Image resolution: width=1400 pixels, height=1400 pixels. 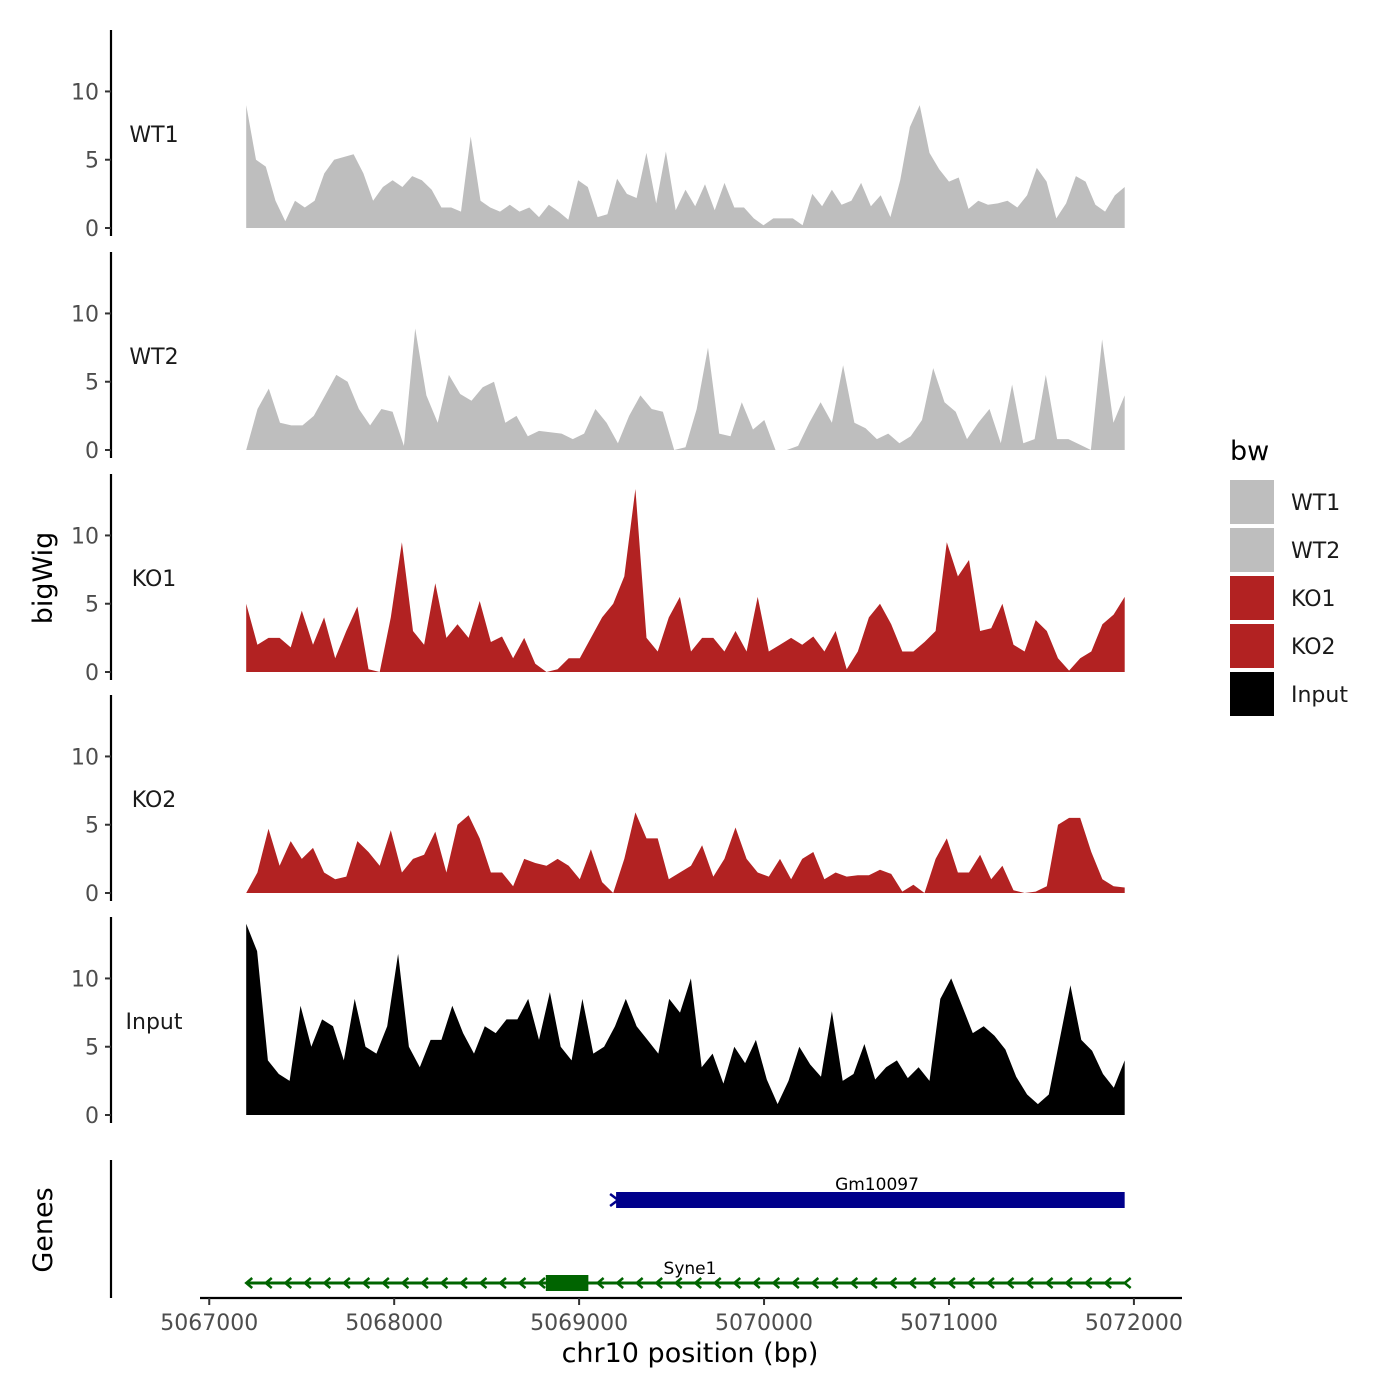 What do you see at coordinates (43, 1229) in the screenshot?
I see `genes-axis-title: Genes` at bounding box center [43, 1229].